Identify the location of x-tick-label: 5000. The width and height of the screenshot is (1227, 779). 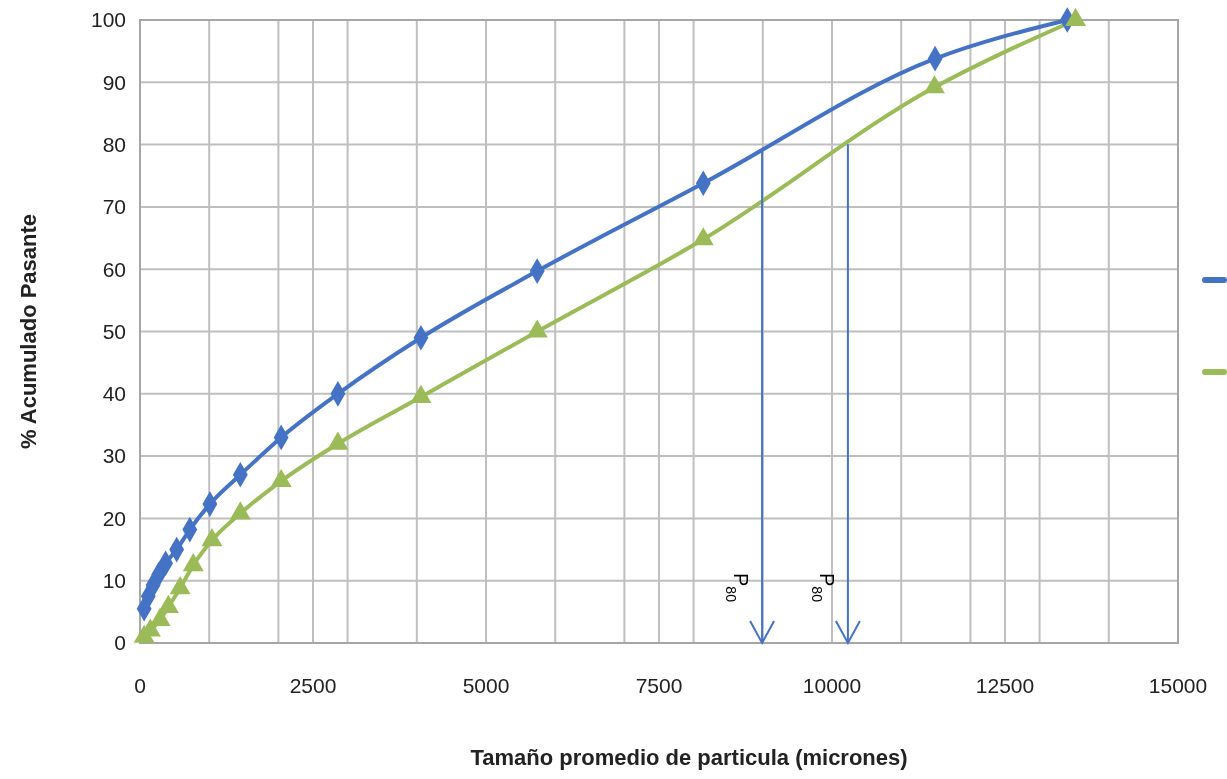
(486, 685).